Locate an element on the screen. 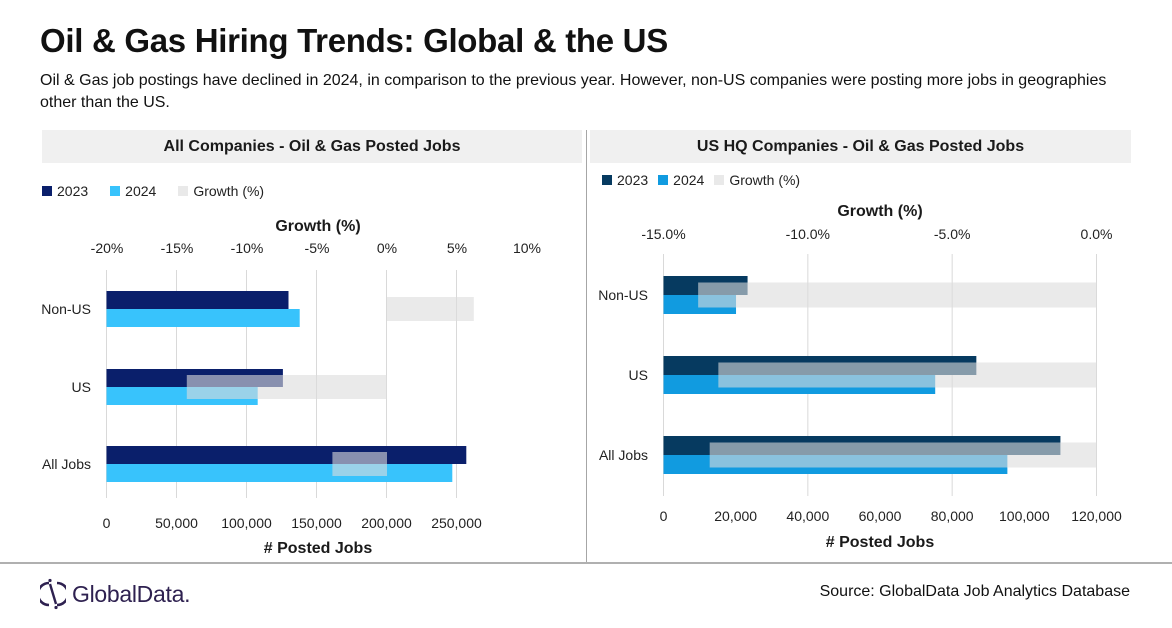 The image size is (1172, 628). x2-tick-label: -5% is located at coordinates (317, 248).